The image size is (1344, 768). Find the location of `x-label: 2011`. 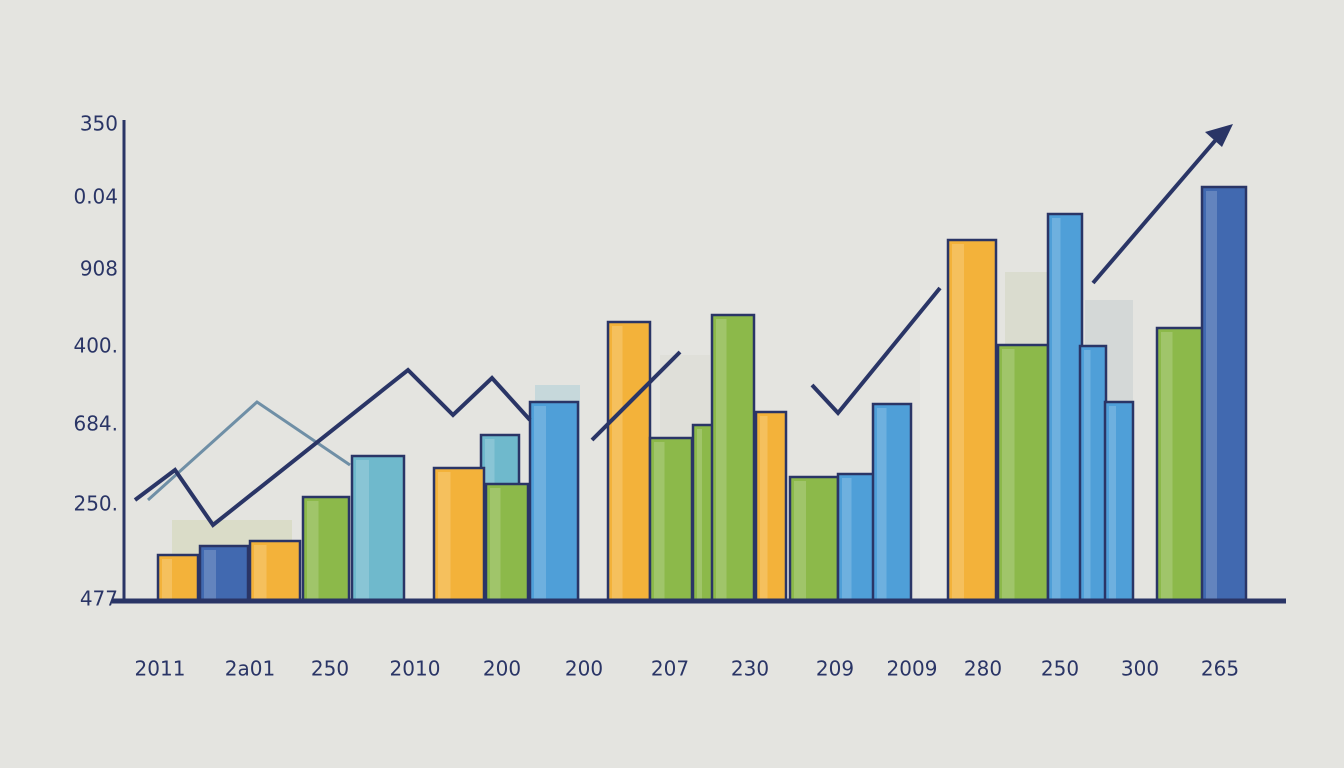

x-label: 2011 is located at coordinates (160, 669).